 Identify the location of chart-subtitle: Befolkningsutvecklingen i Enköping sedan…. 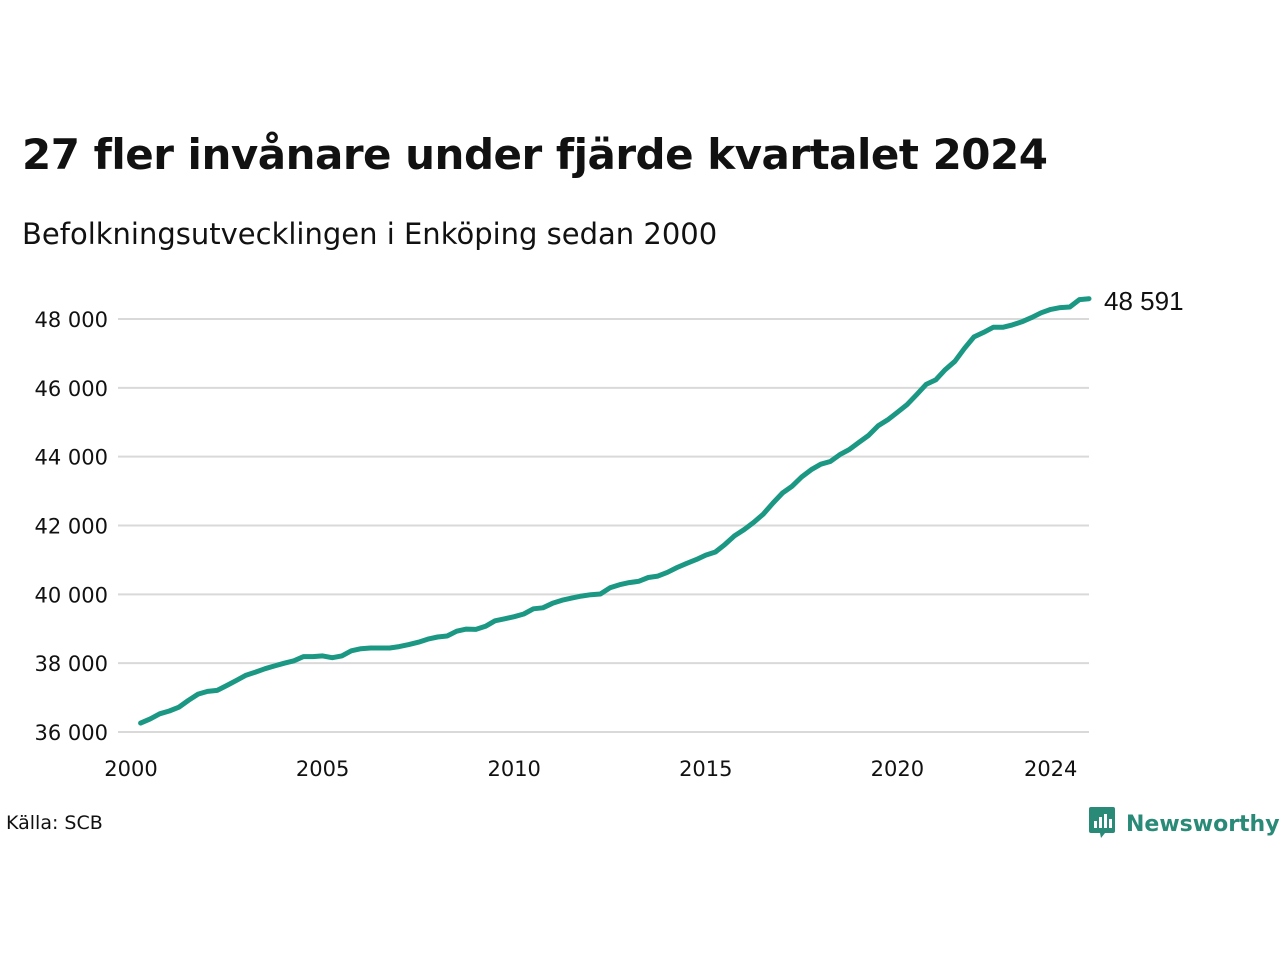
(370, 234).